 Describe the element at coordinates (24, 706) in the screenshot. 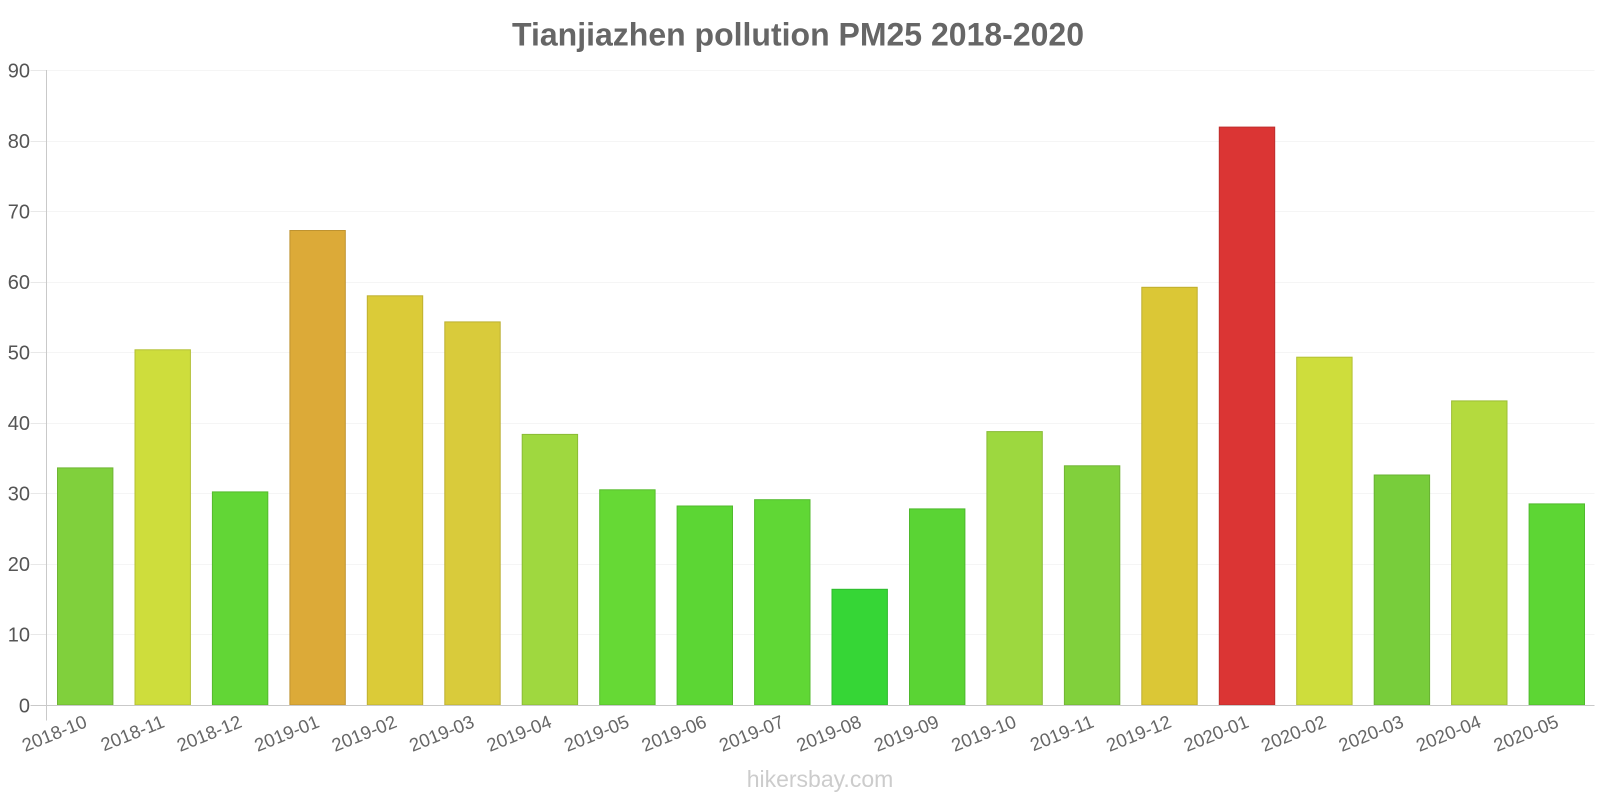

I see `svg-text: 0` at that location.